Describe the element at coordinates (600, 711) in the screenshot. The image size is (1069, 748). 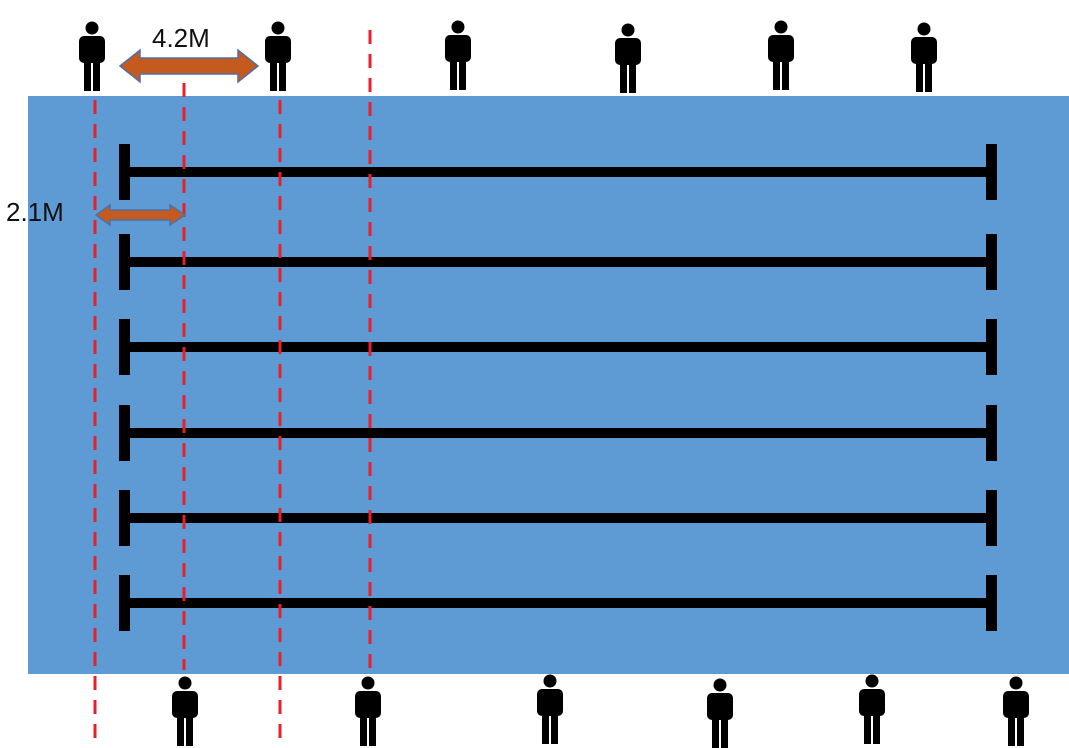
I see `swimmers-bottom` at that location.